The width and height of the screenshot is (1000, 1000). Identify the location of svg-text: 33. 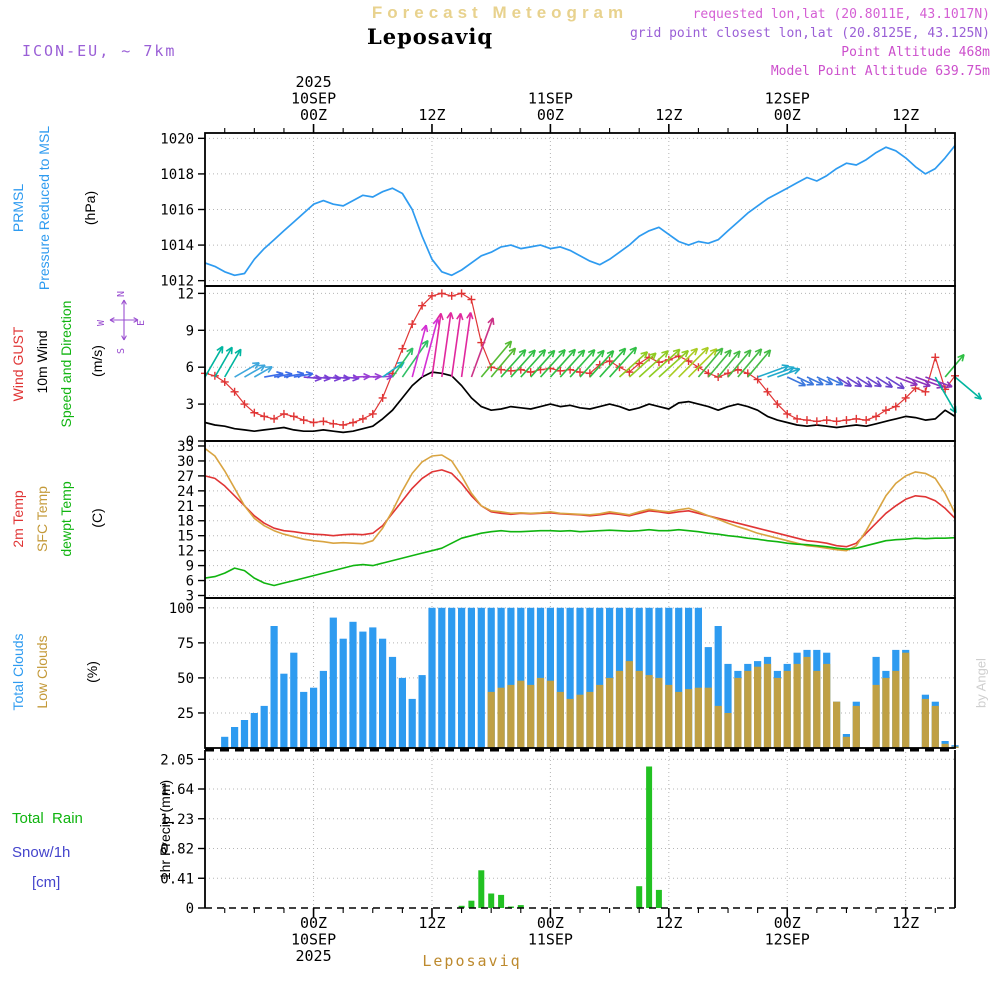
(185, 447).